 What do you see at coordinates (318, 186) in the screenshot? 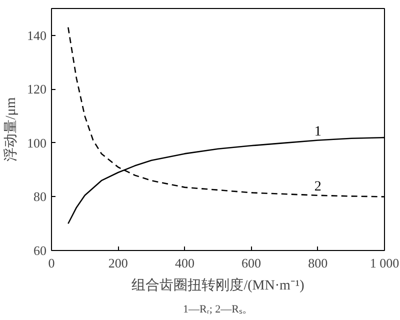
I see `series-label: 2` at bounding box center [318, 186].